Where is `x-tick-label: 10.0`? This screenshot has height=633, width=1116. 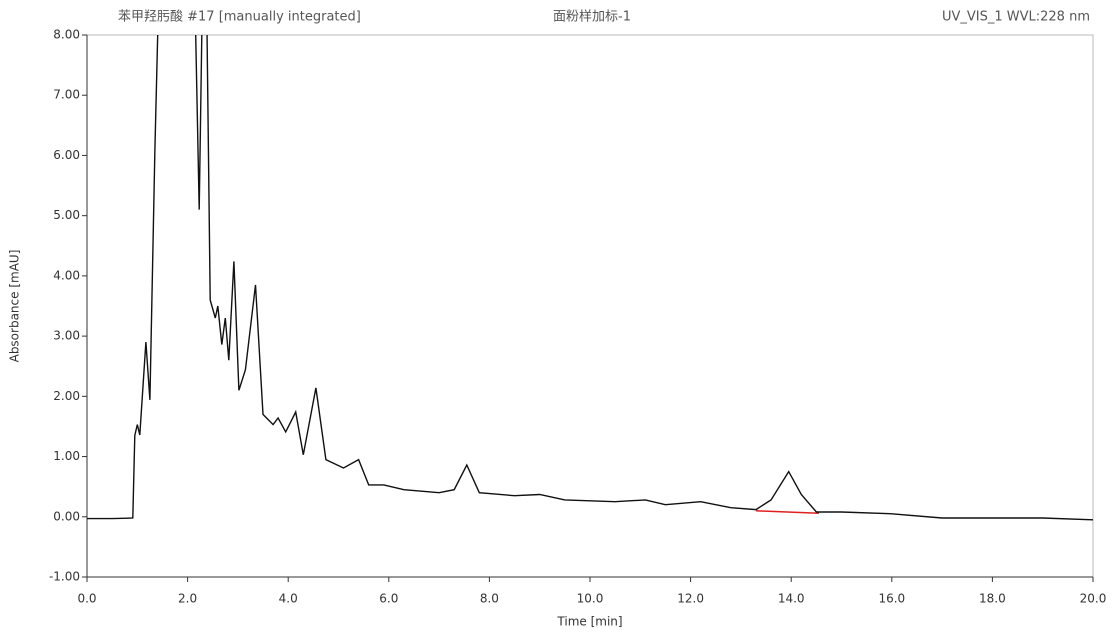
x-tick-label: 10.0 is located at coordinates (590, 599).